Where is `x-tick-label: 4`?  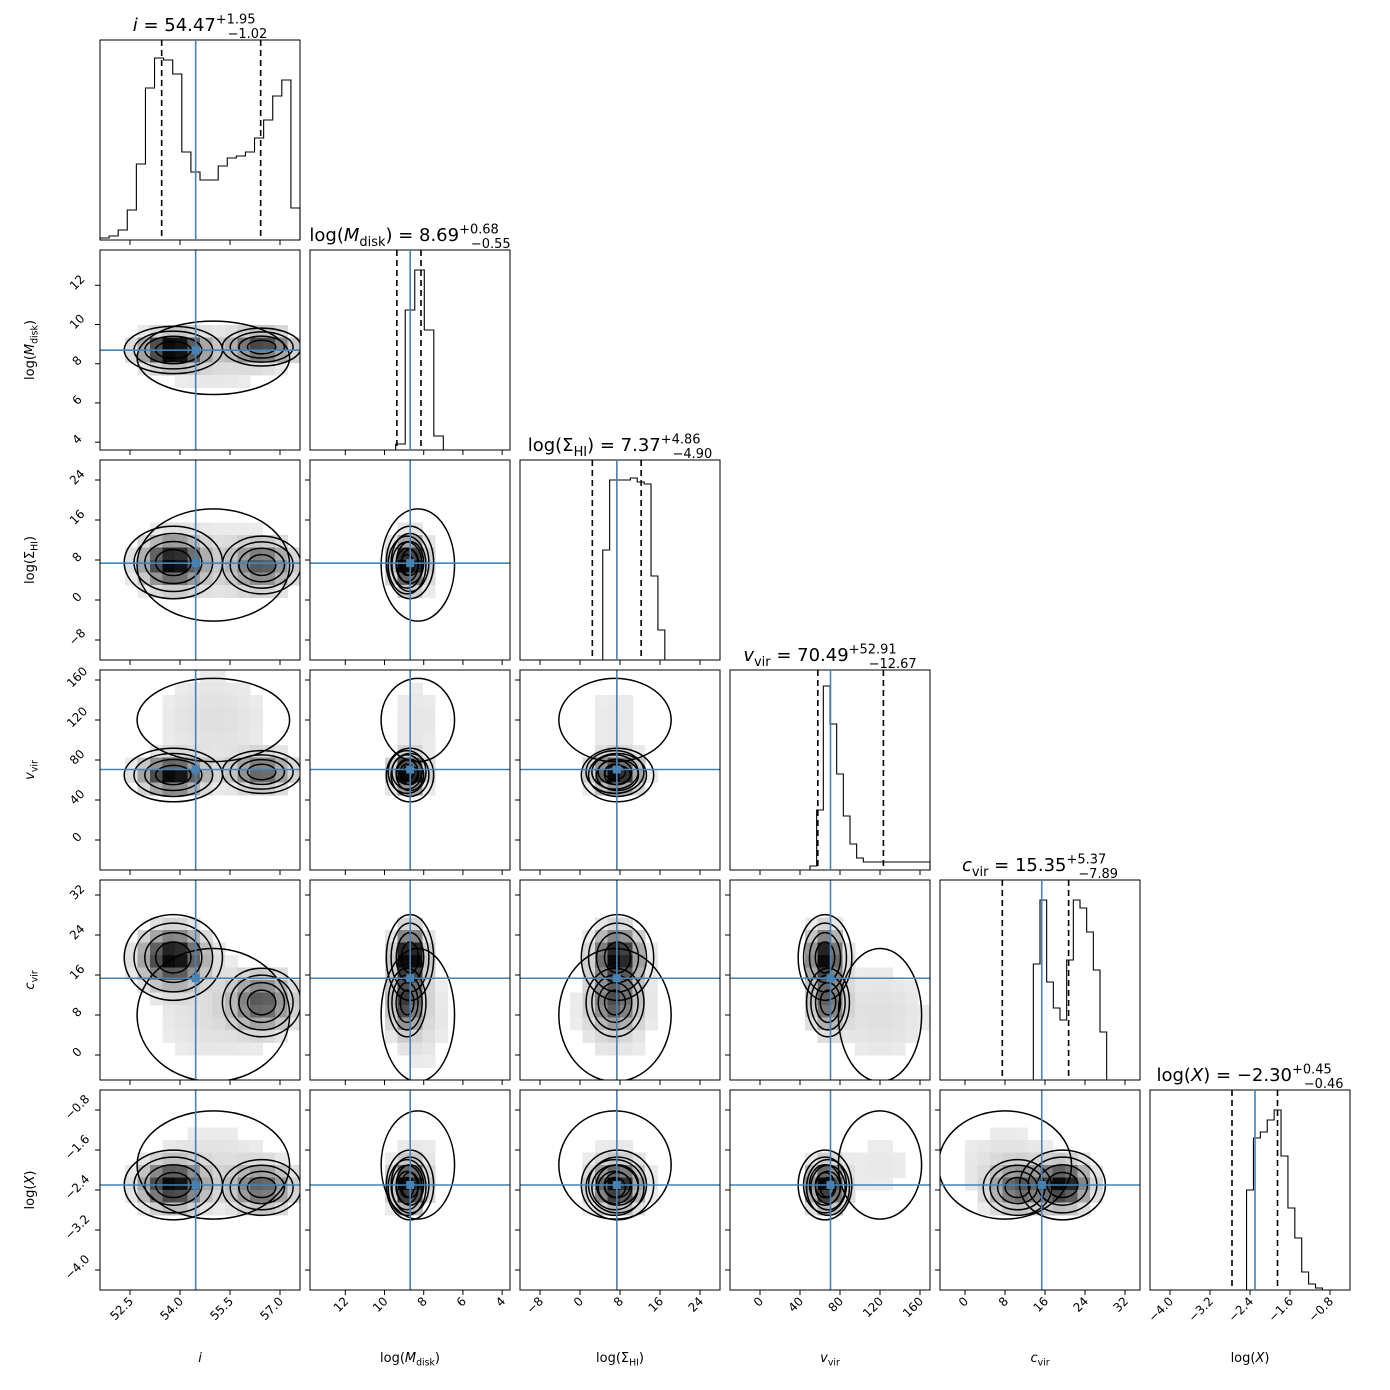 x-tick-label: 4 is located at coordinates (500, 1301).